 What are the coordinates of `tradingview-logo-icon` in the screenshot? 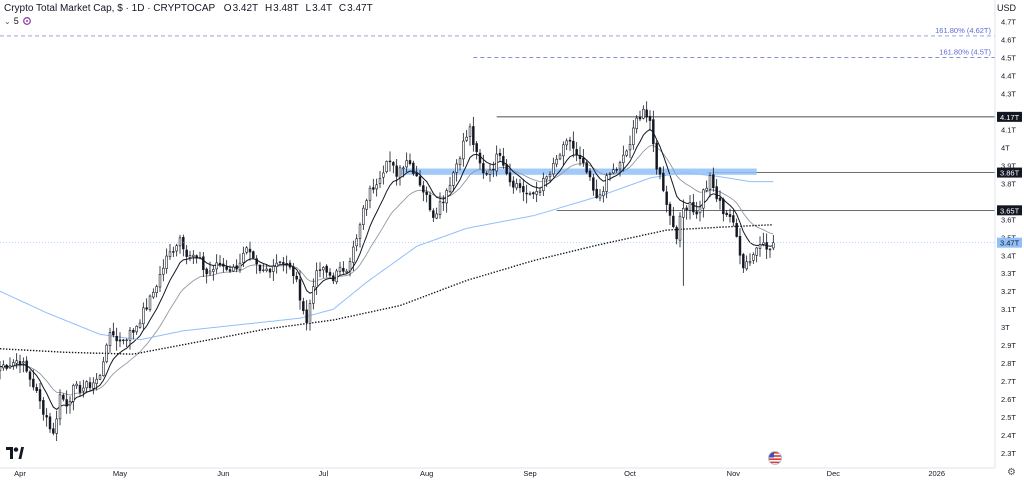 It's located at (15, 453).